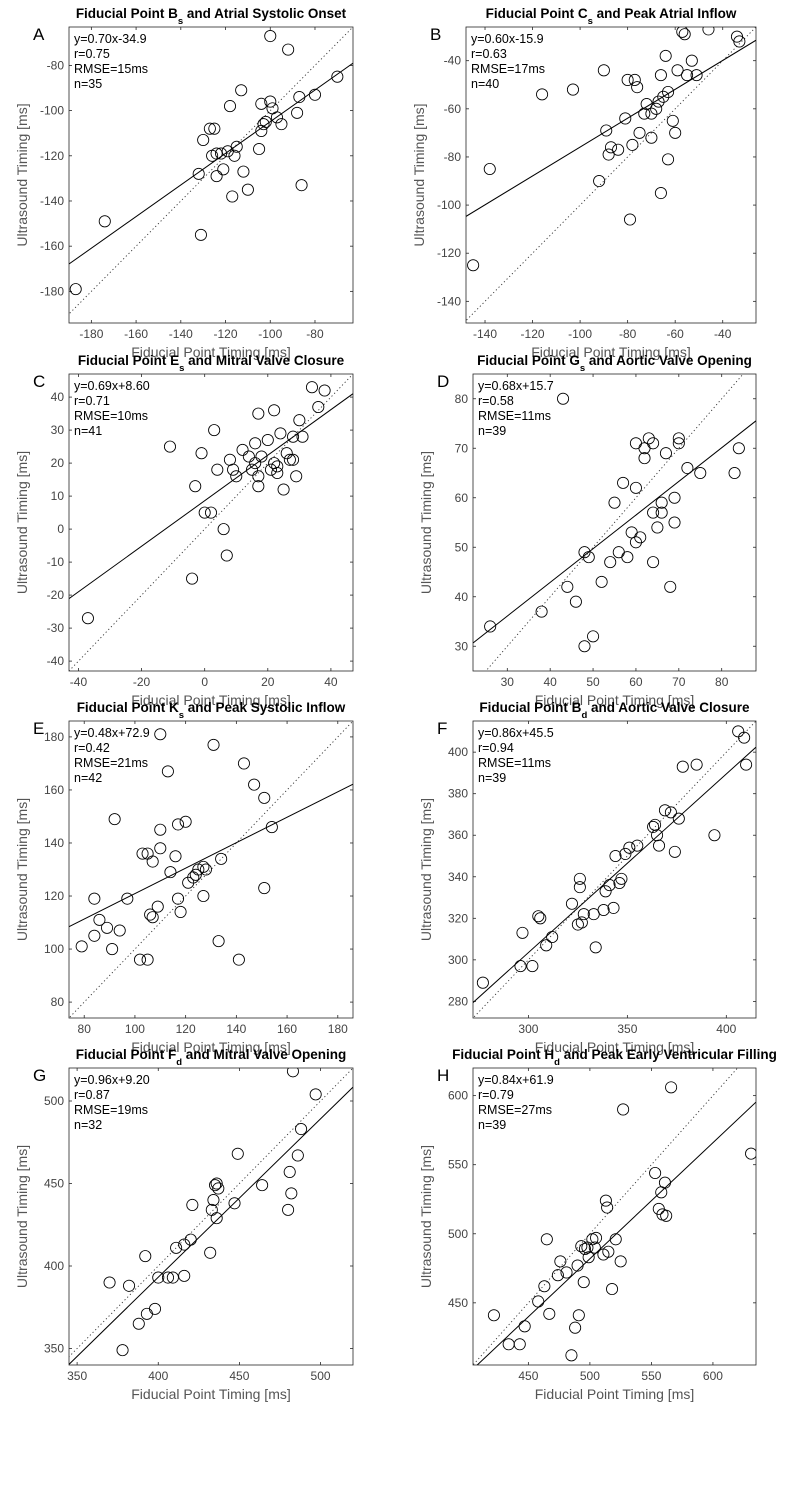  I want to click on stats-line: y=0.96x+9.20, so click(112, 1080).